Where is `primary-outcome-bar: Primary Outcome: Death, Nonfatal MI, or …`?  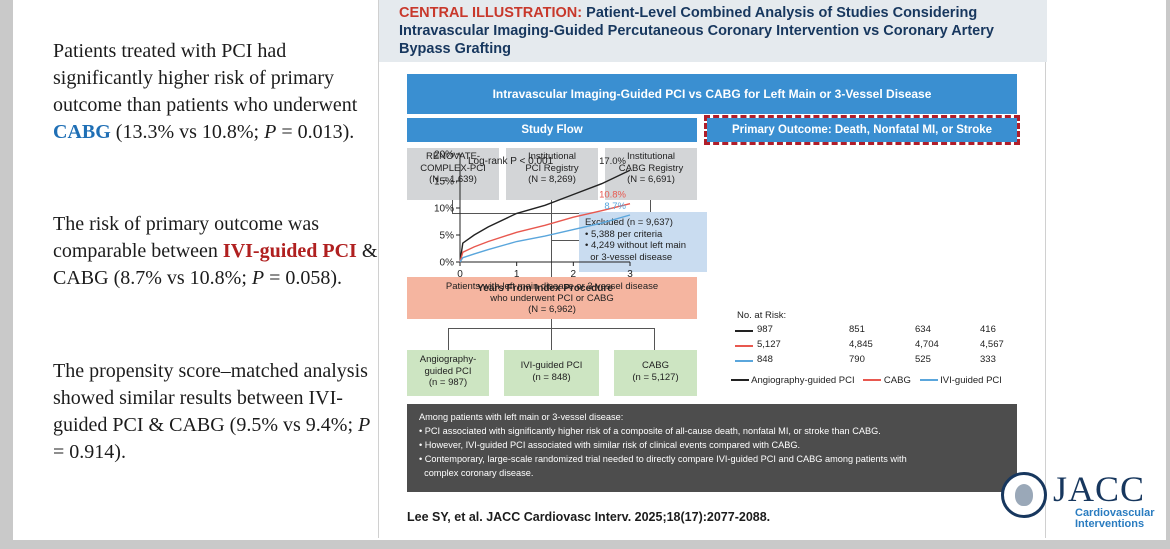
primary-outcome-bar: Primary Outcome: Death, Nonfatal MI, or … is located at coordinates (862, 130).